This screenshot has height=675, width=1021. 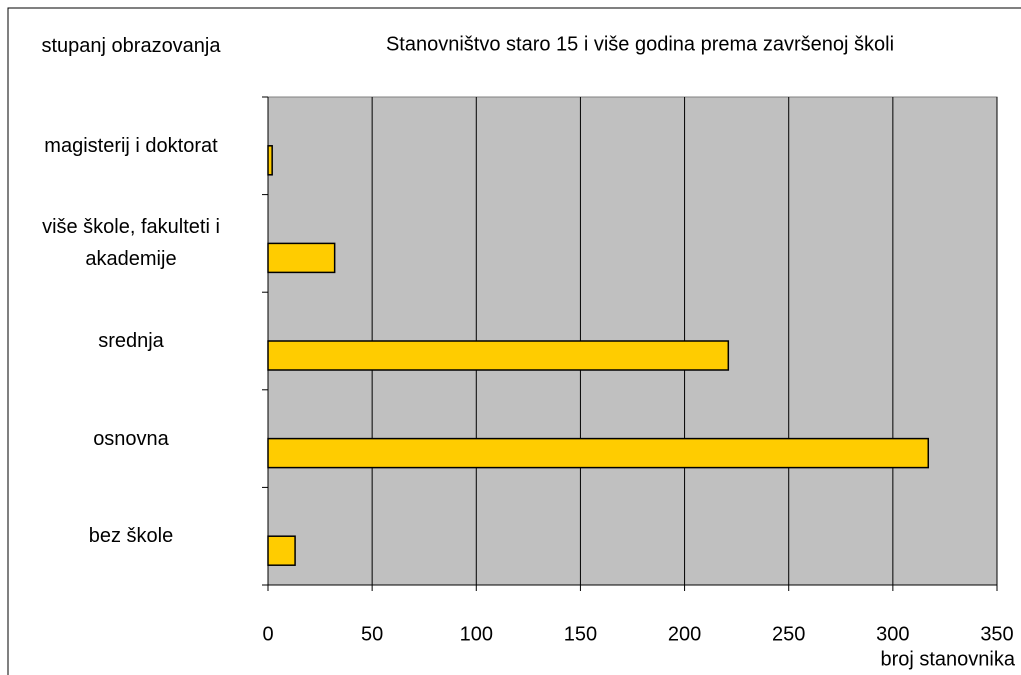 I want to click on y-tick-label: srednja, so click(x=131, y=341).